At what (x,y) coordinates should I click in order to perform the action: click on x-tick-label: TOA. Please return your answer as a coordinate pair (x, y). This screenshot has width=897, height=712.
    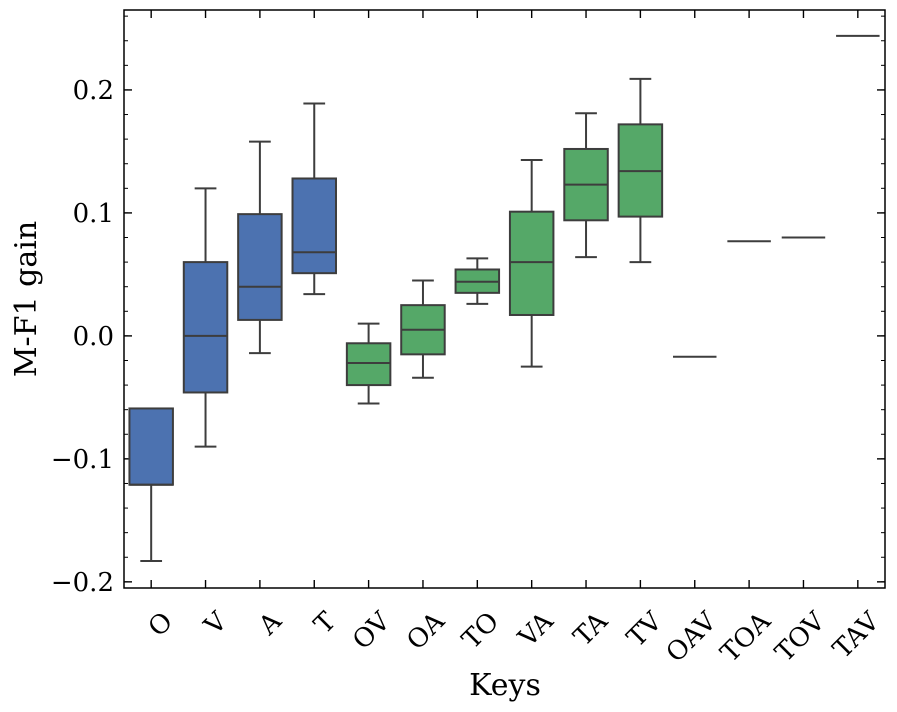
    Looking at the image, I should click on (746, 637).